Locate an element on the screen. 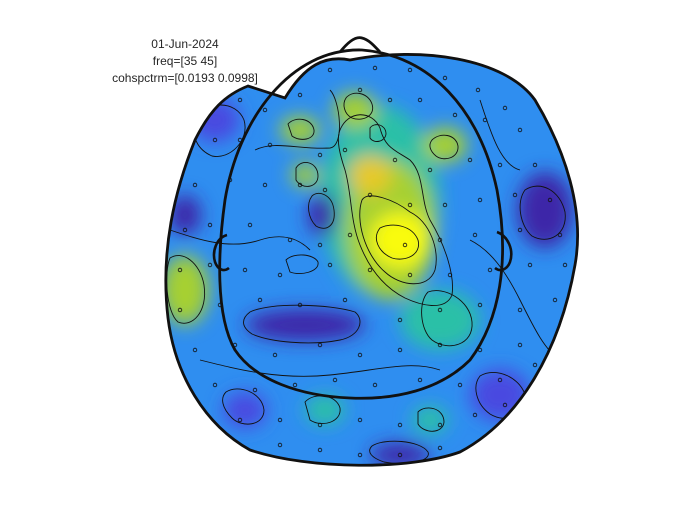 The height and width of the screenshot is (525, 700). contour-occipital-left is located at coordinates (322, 409).